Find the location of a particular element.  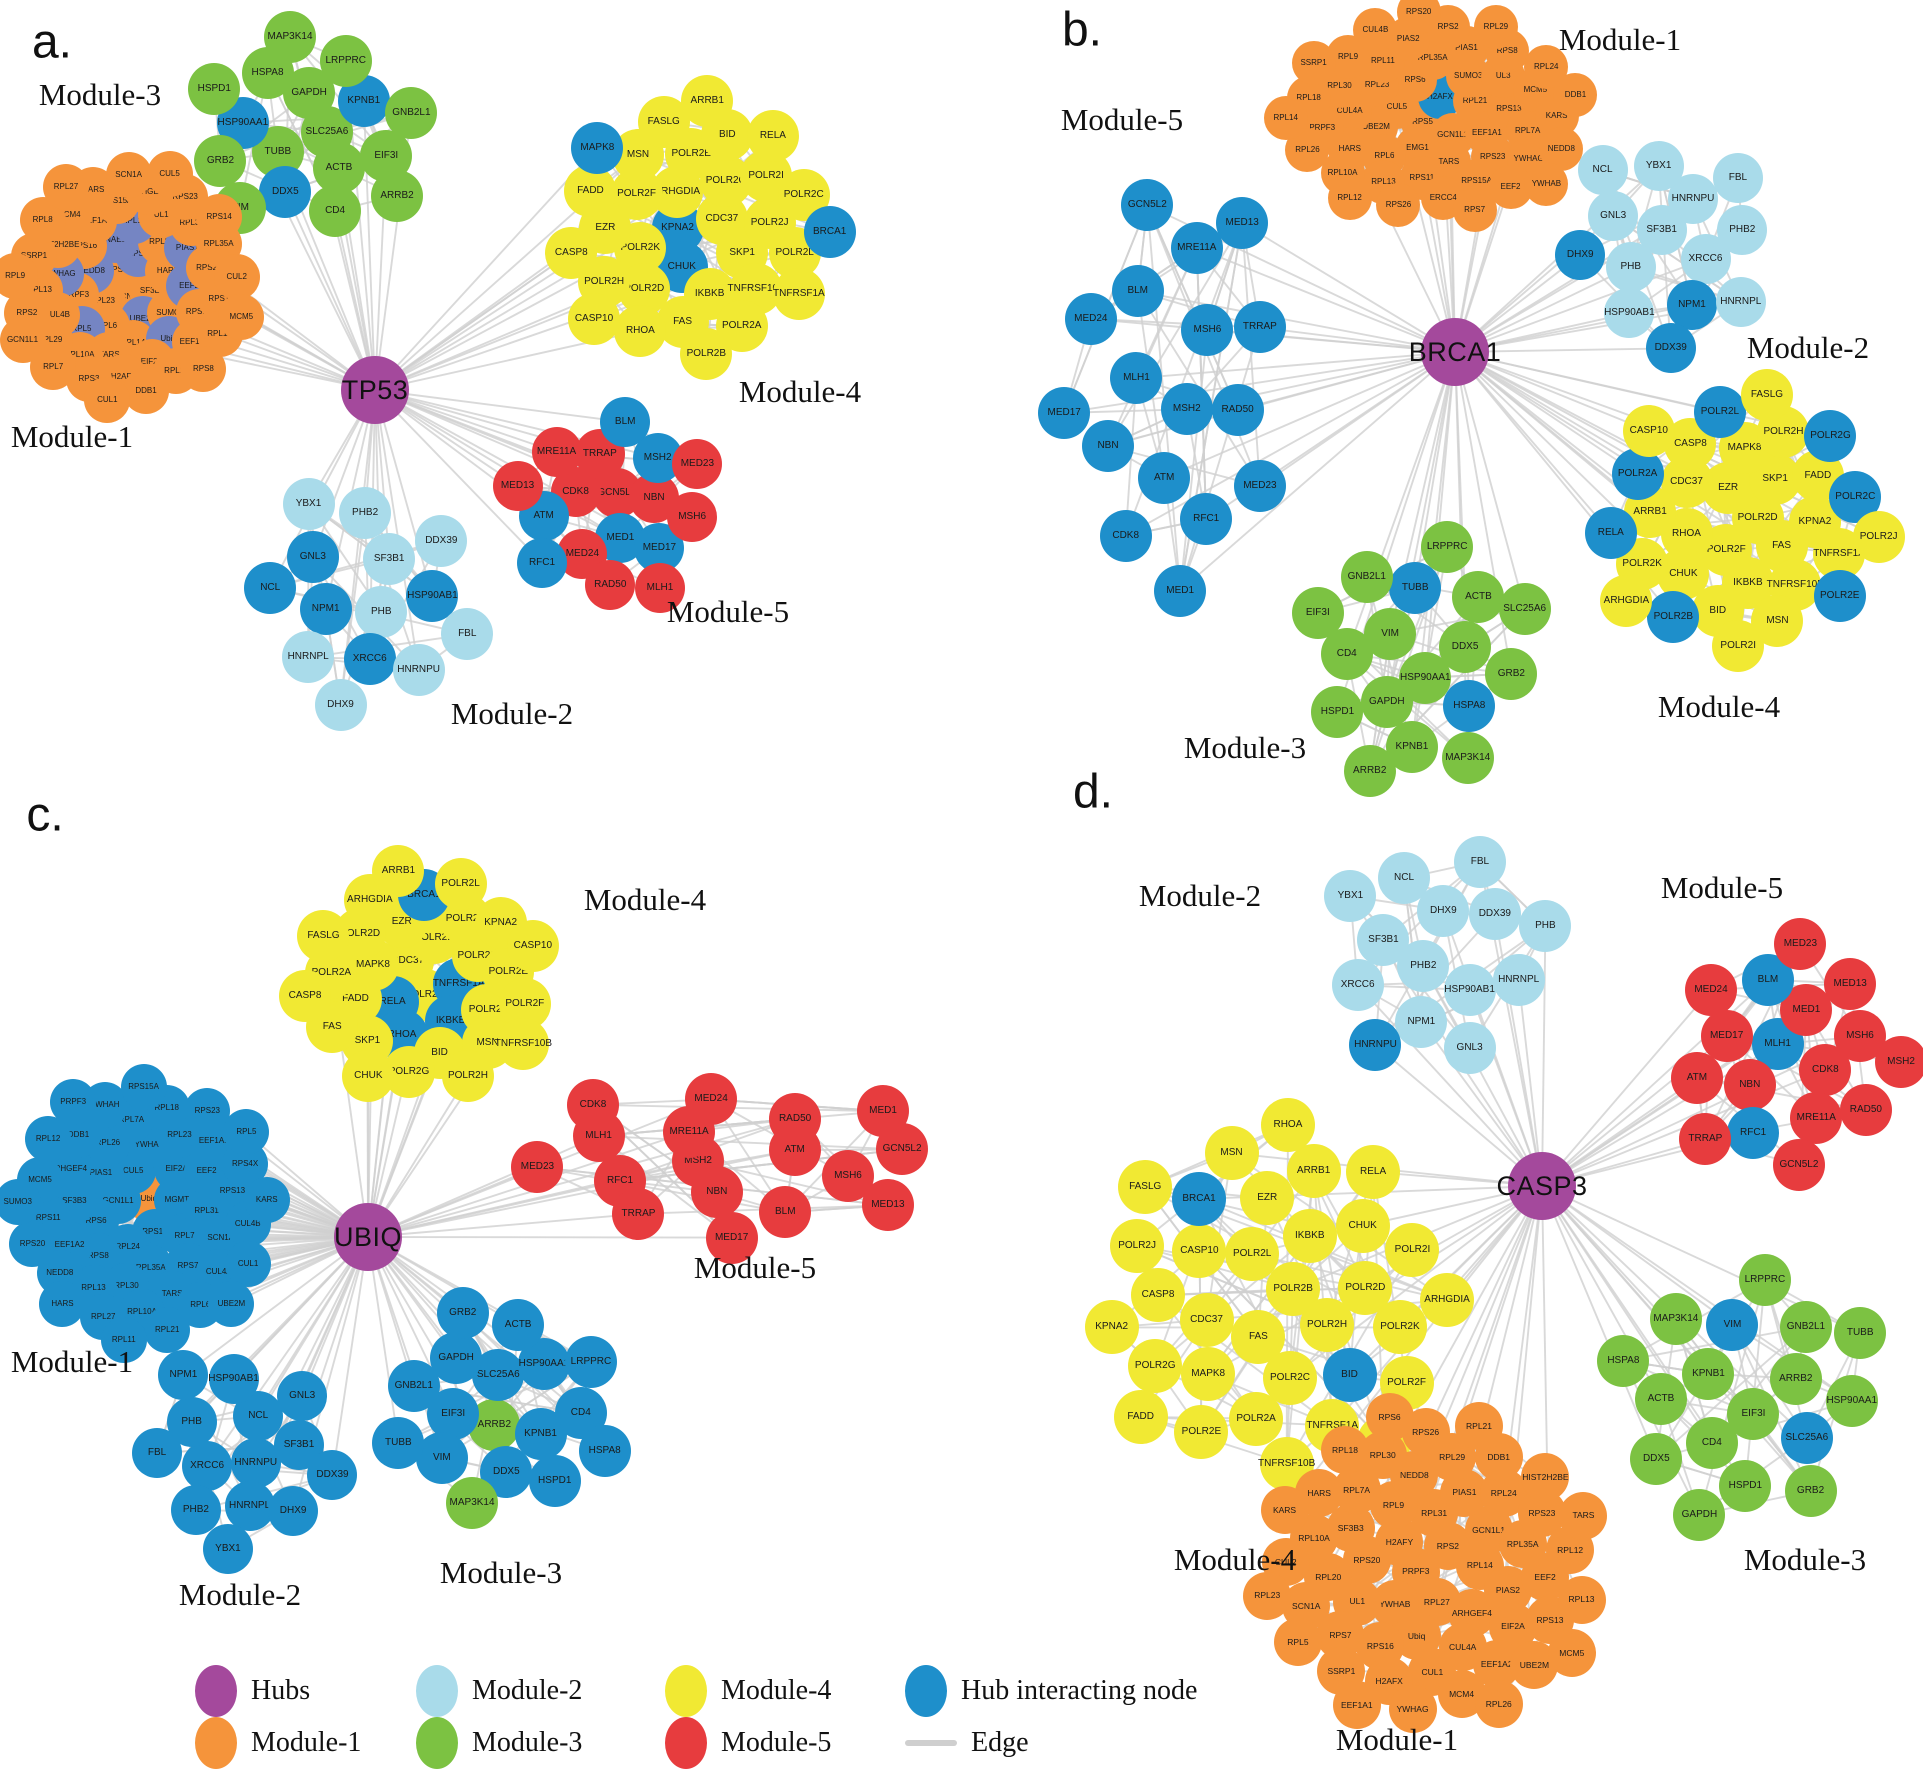

node-XRCC6: XRCC6 is located at coordinates (369, 658).